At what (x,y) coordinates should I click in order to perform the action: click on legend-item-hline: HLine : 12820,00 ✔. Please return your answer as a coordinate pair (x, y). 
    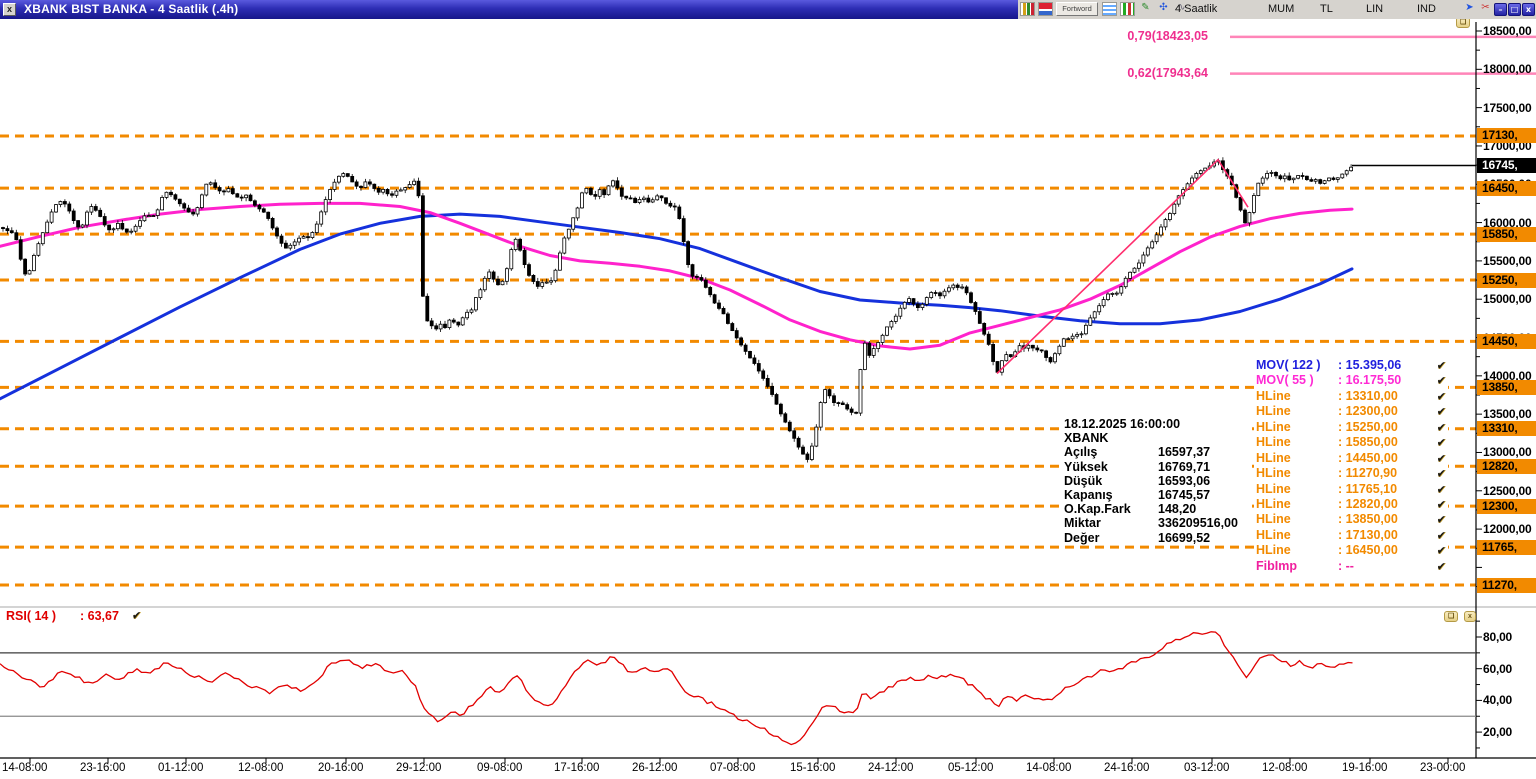
    Looking at the image, I should click on (1352, 504).